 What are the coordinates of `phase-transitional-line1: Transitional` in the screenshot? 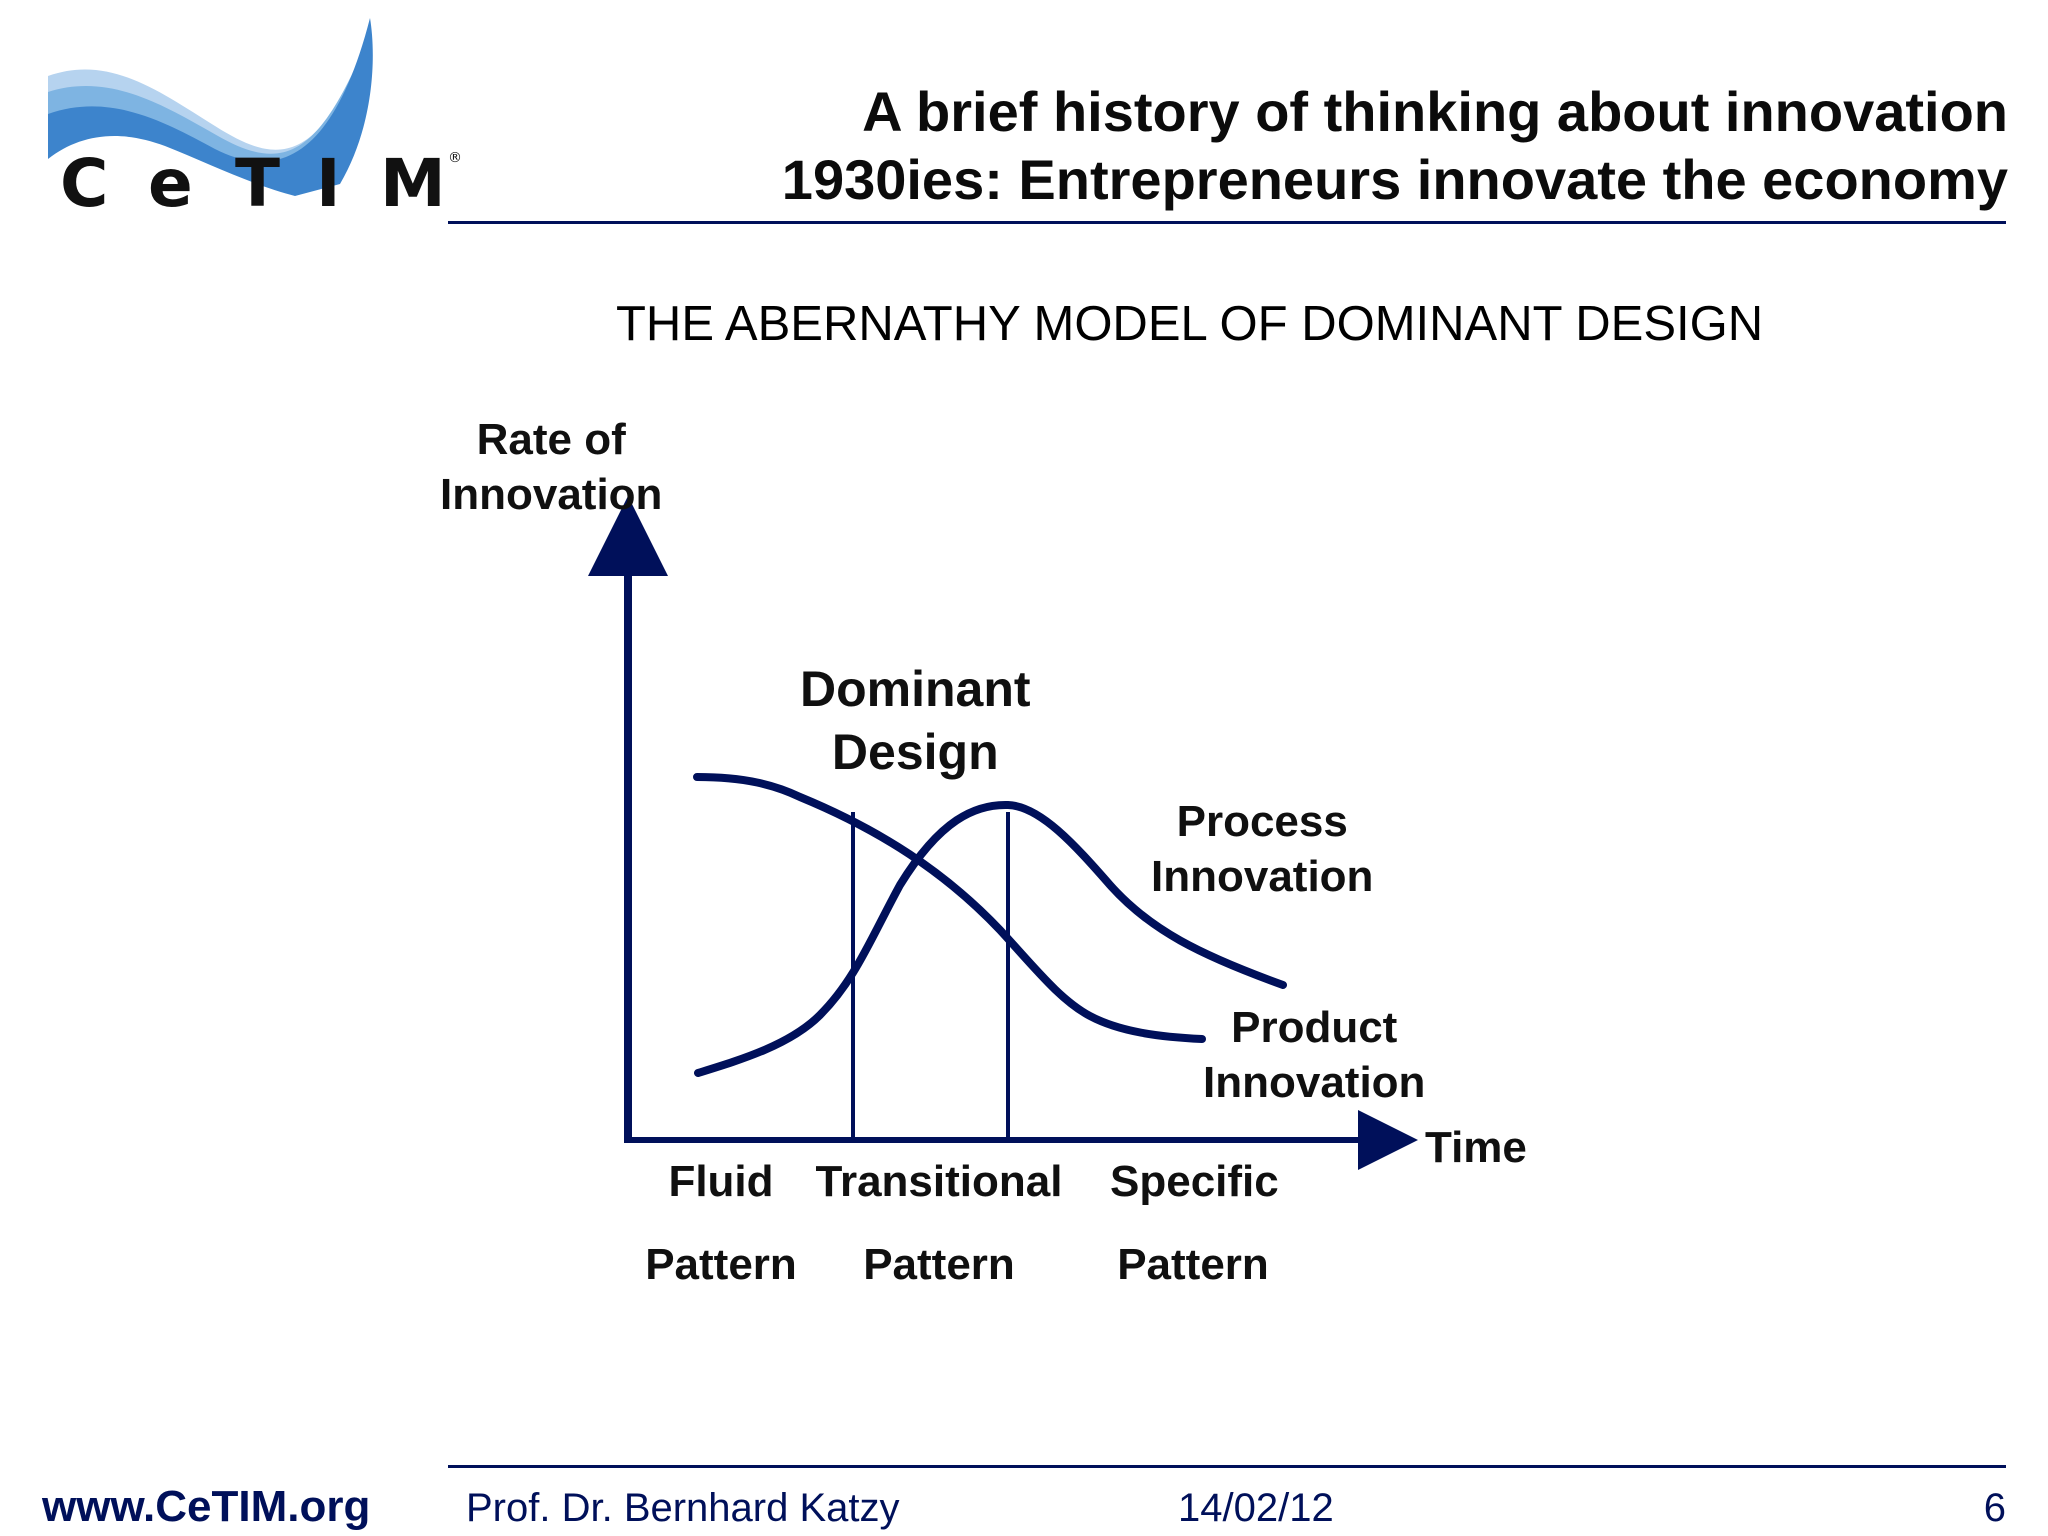 It's located at (939, 1181).